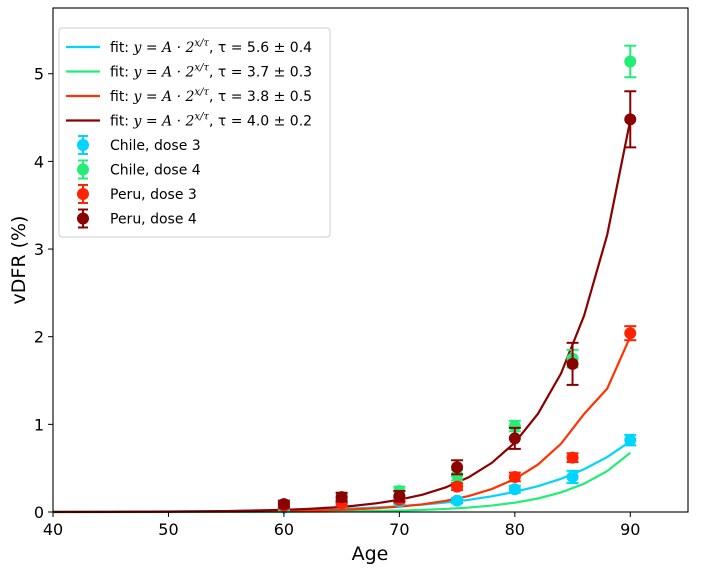  I want to click on legend-series-entry: Chile, dose 3, so click(139, 145).